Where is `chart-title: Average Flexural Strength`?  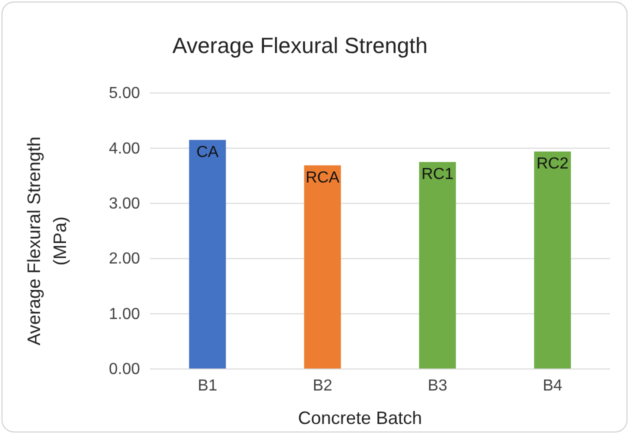
chart-title: Average Flexural Strength is located at coordinates (300, 45).